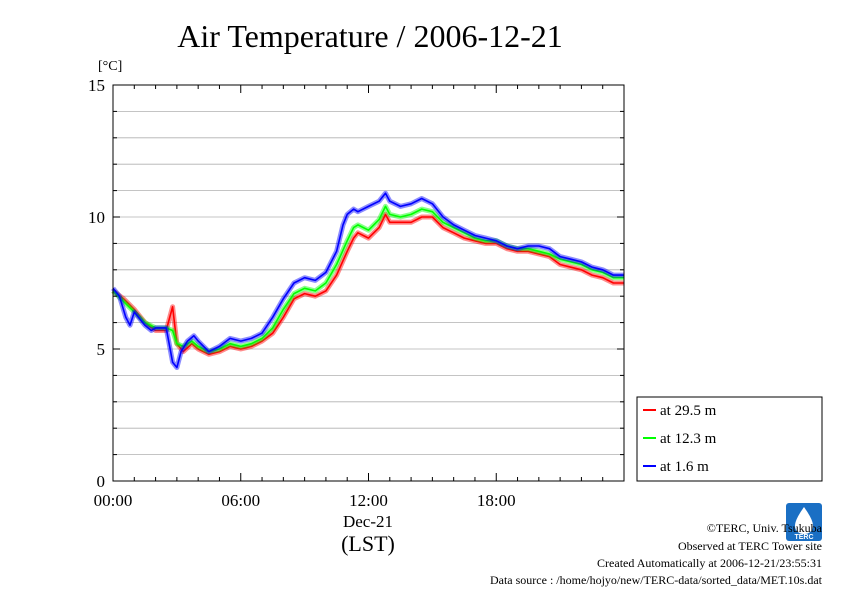 The width and height of the screenshot is (842, 595). I want to click on y-tick-label: 10, so click(96, 217).